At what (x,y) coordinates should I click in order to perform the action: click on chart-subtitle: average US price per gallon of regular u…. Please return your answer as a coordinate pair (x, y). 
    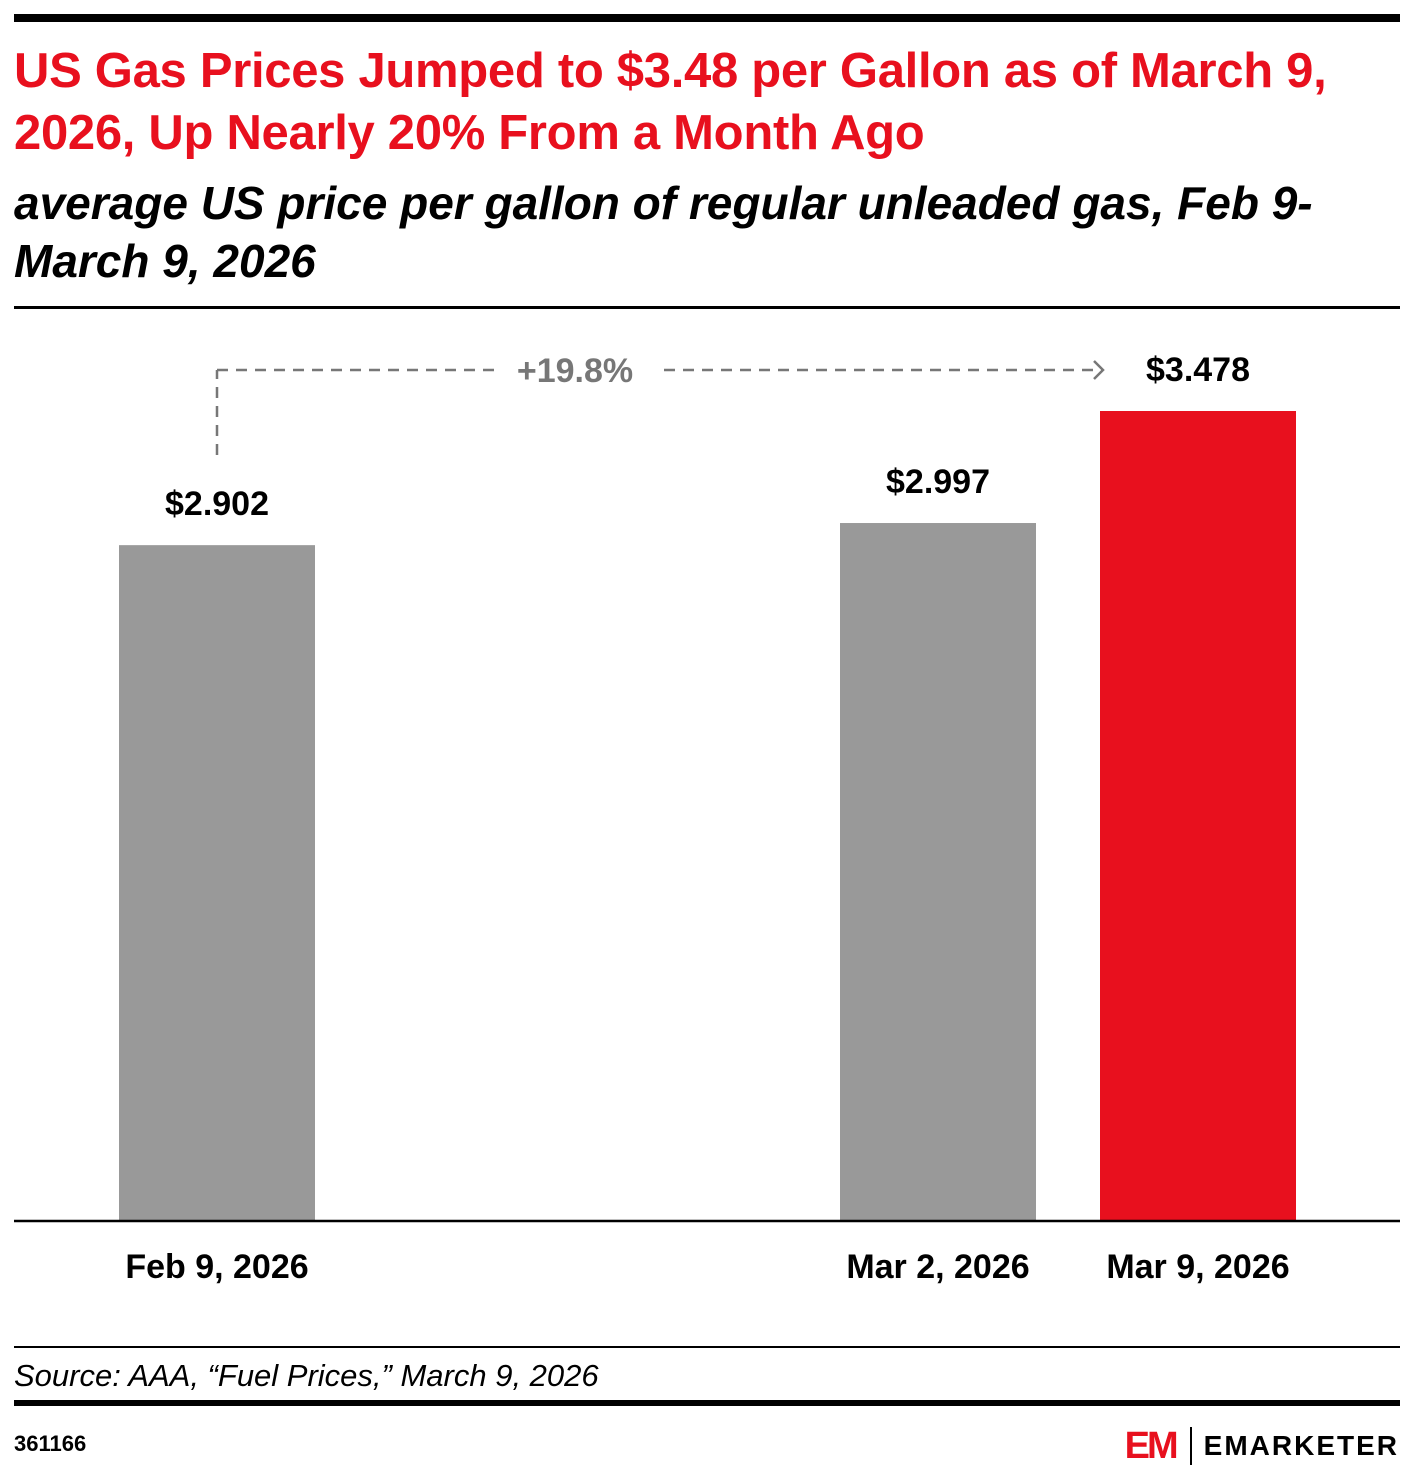
    Looking at the image, I should click on (663, 232).